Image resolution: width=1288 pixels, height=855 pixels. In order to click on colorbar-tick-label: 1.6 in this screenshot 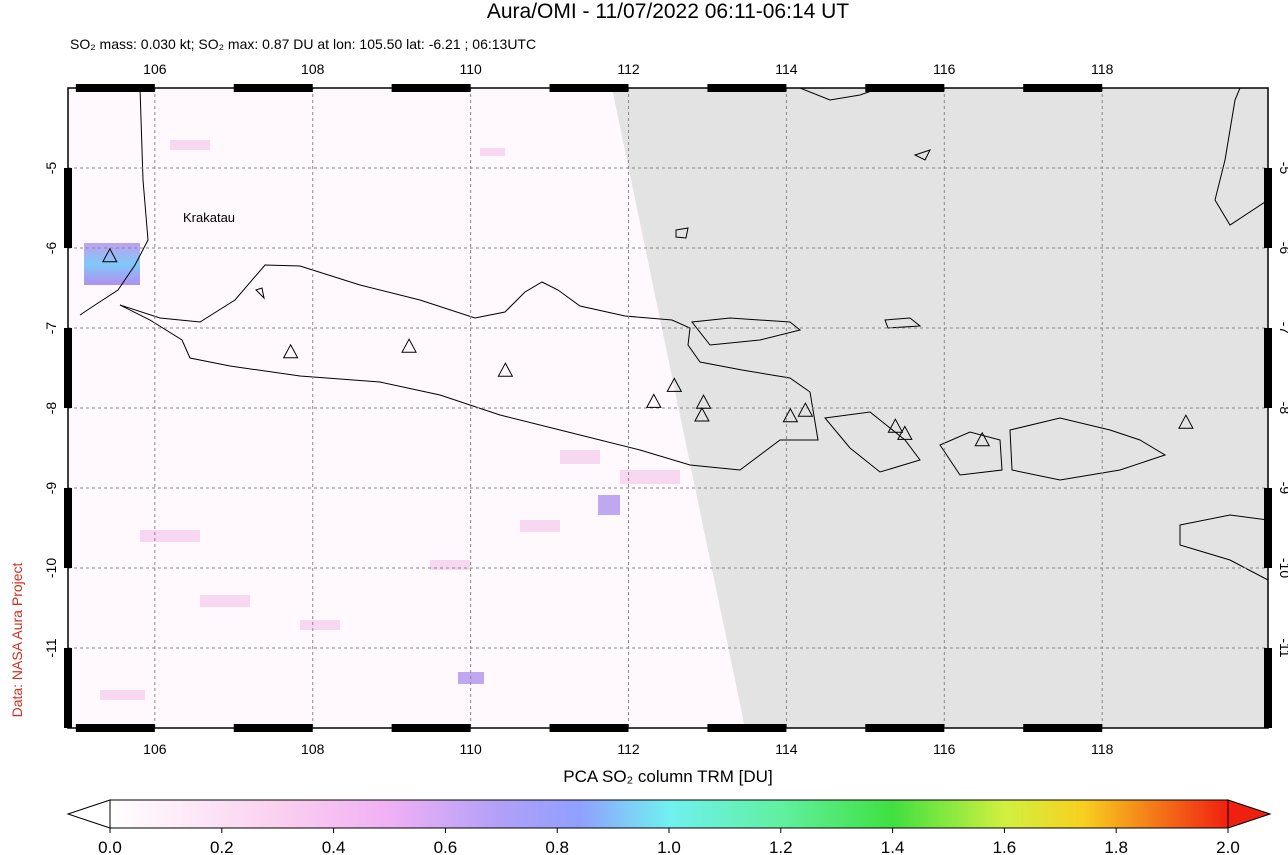, I will do `click(1005, 846)`.